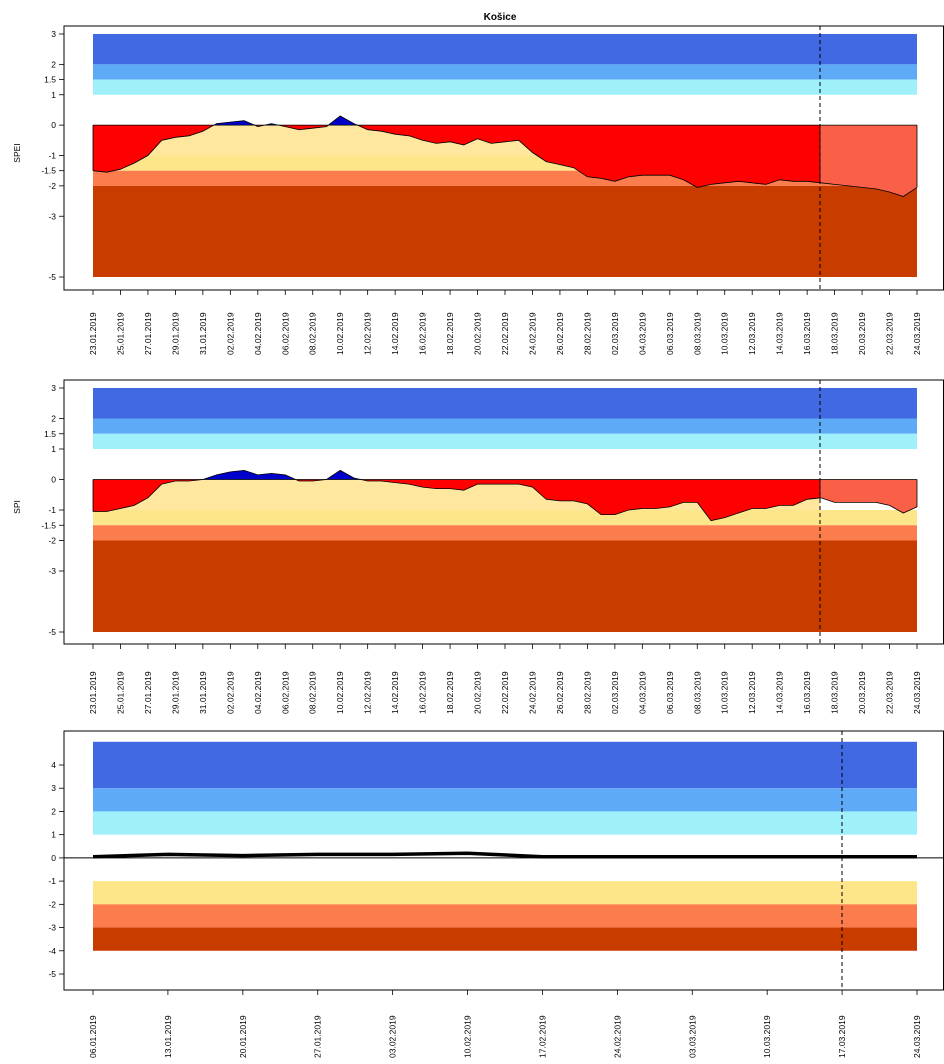  Describe the element at coordinates (368, 692) in the screenshot. I see `x-tick-label: 12.02.2019` at that location.